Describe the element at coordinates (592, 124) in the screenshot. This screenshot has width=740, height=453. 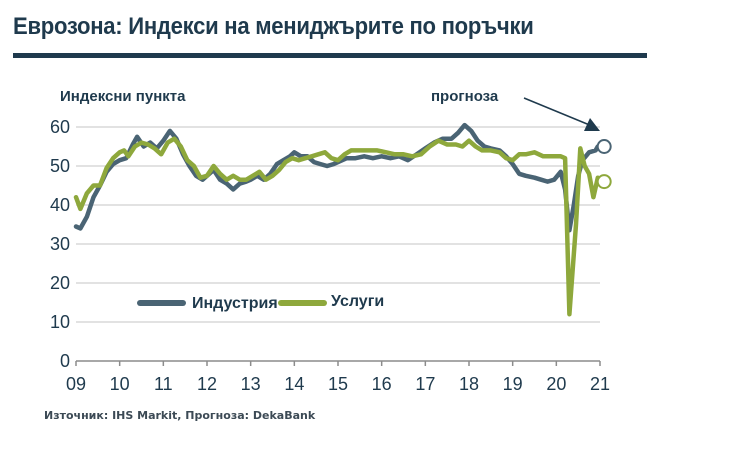
I see `arrow-head-icon` at that location.